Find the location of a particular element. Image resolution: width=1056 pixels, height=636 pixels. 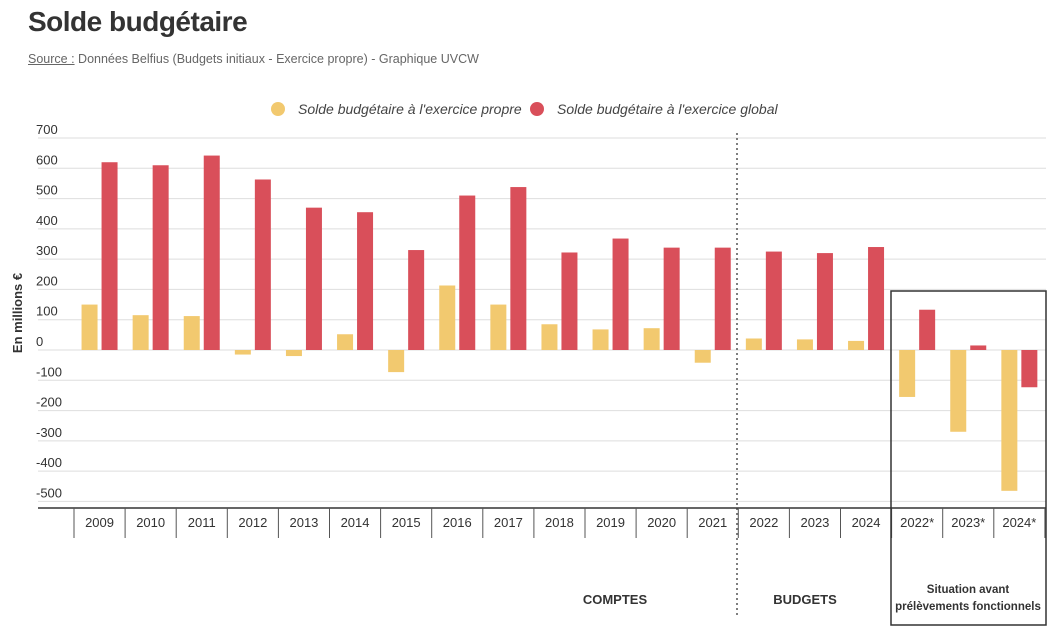

highlight-box is located at coordinates (968, 458).